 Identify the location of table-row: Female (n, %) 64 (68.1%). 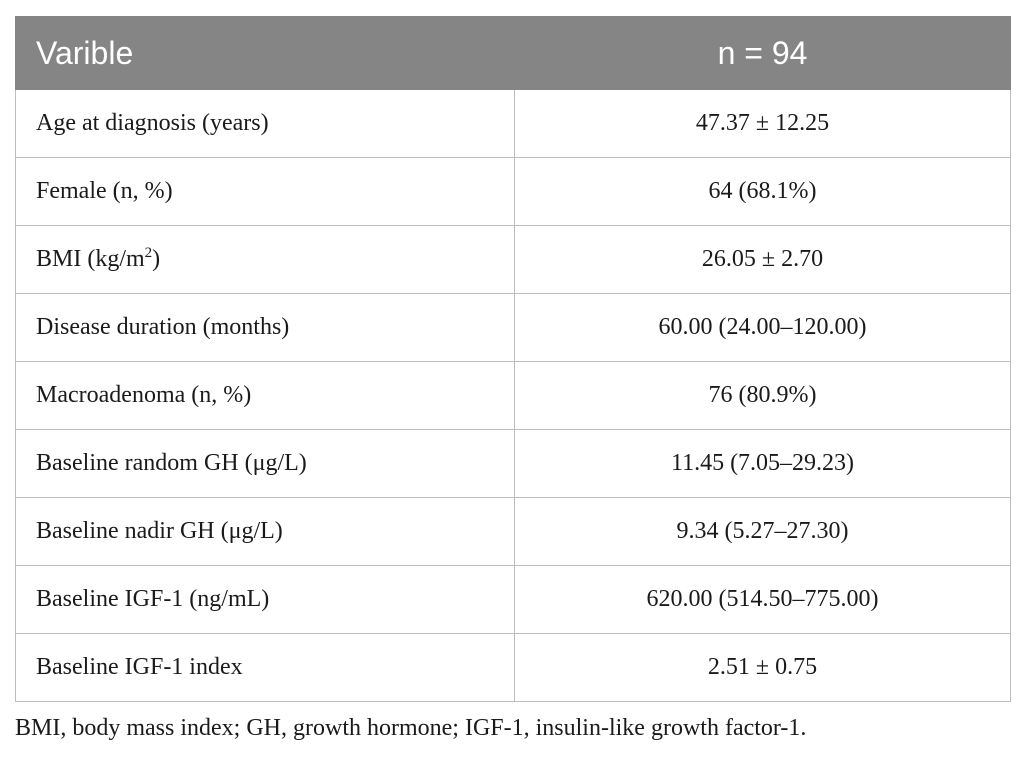
(513, 191).